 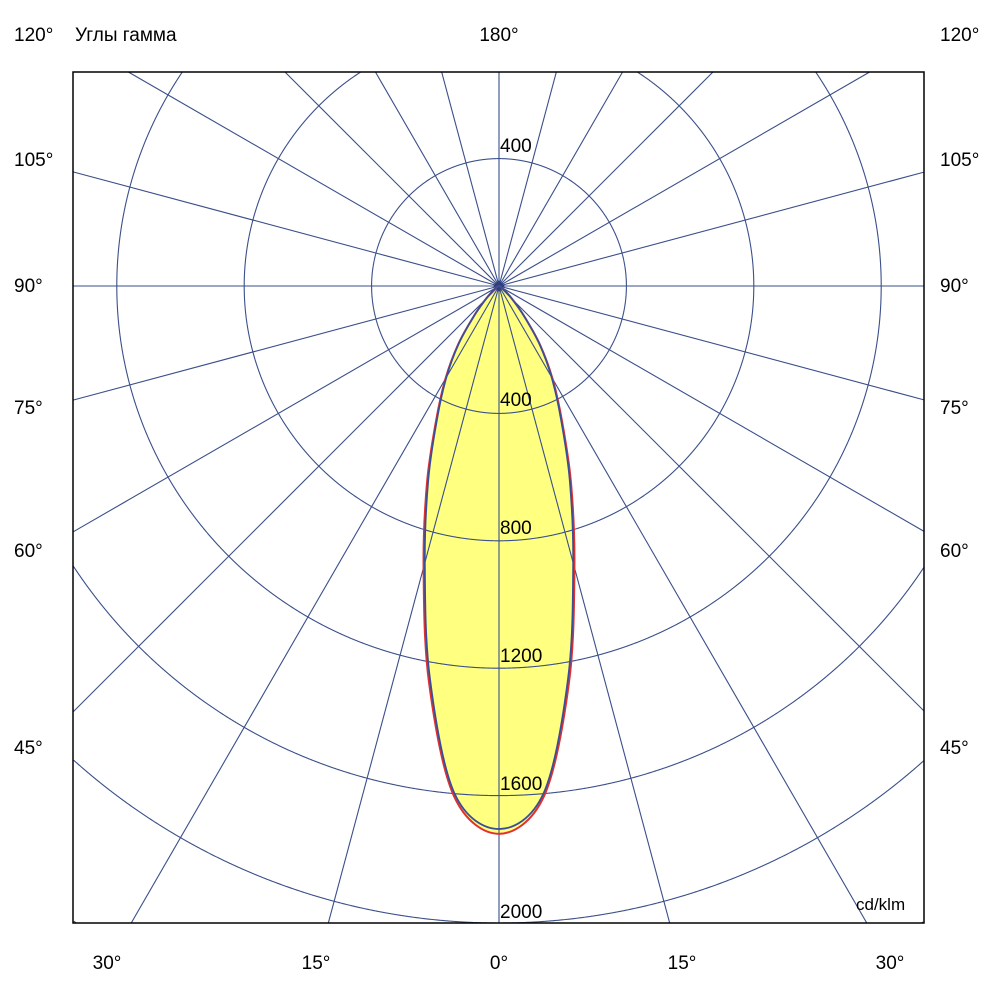 I want to click on left-angle-label: 75°, so click(x=28, y=408).